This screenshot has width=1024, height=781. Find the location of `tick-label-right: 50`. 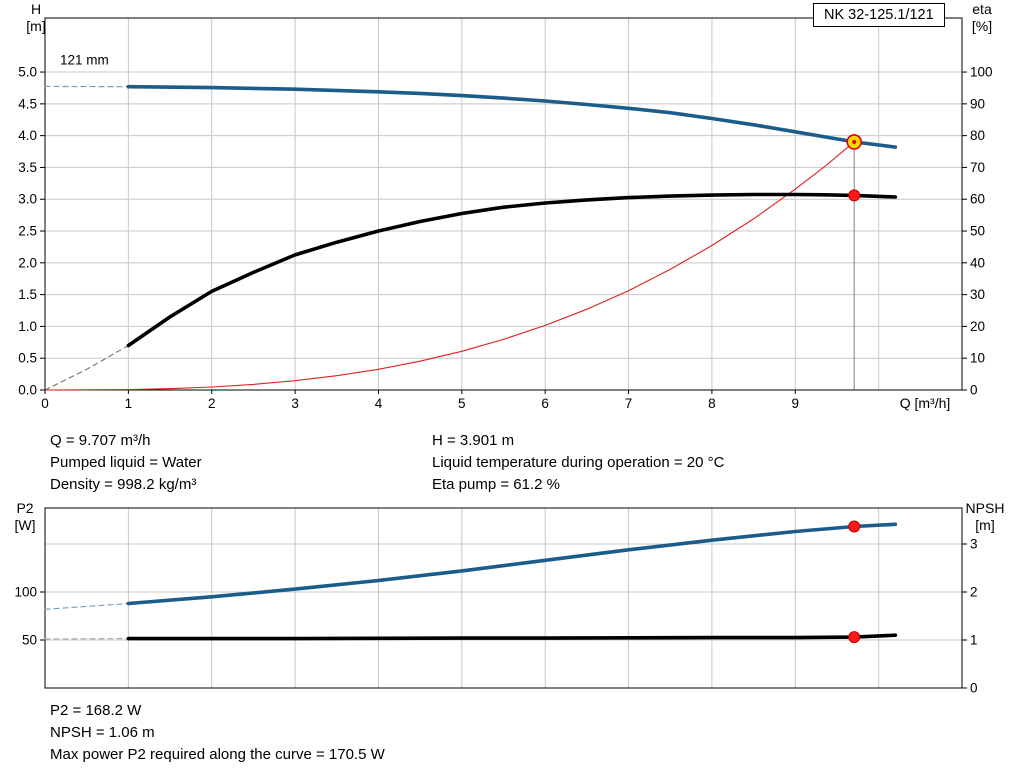

tick-label-right: 50 is located at coordinates (977, 231).